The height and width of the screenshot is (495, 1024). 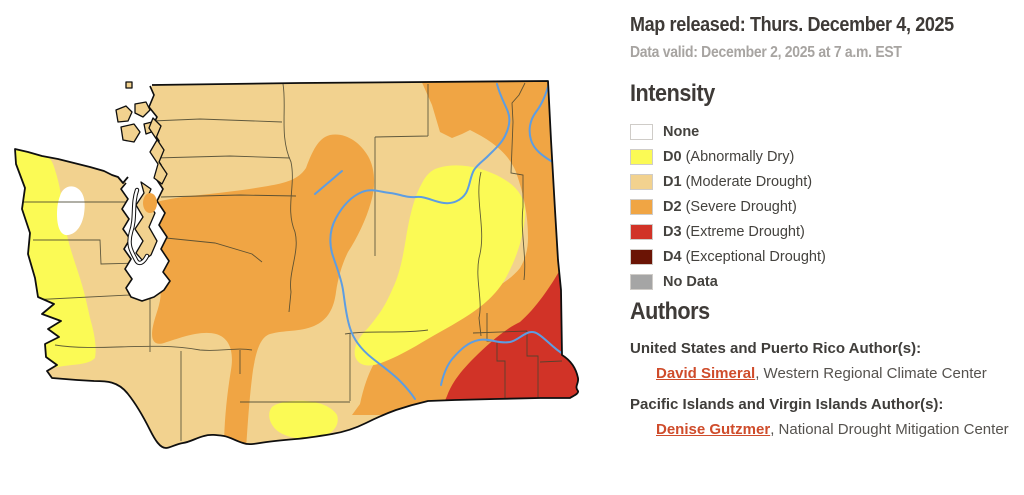 I want to click on legend-row-d2: D2 (Severe Drought), so click(x=823, y=206).